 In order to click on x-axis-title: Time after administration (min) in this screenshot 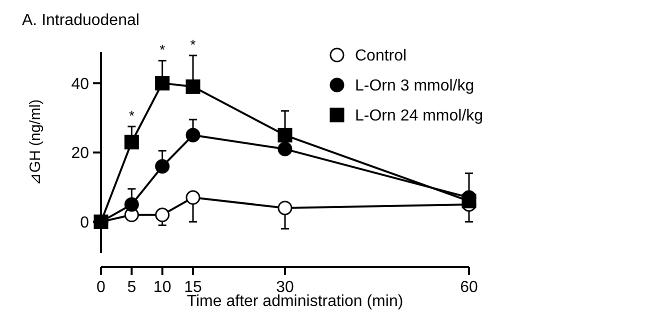, I will do `click(295, 301)`.